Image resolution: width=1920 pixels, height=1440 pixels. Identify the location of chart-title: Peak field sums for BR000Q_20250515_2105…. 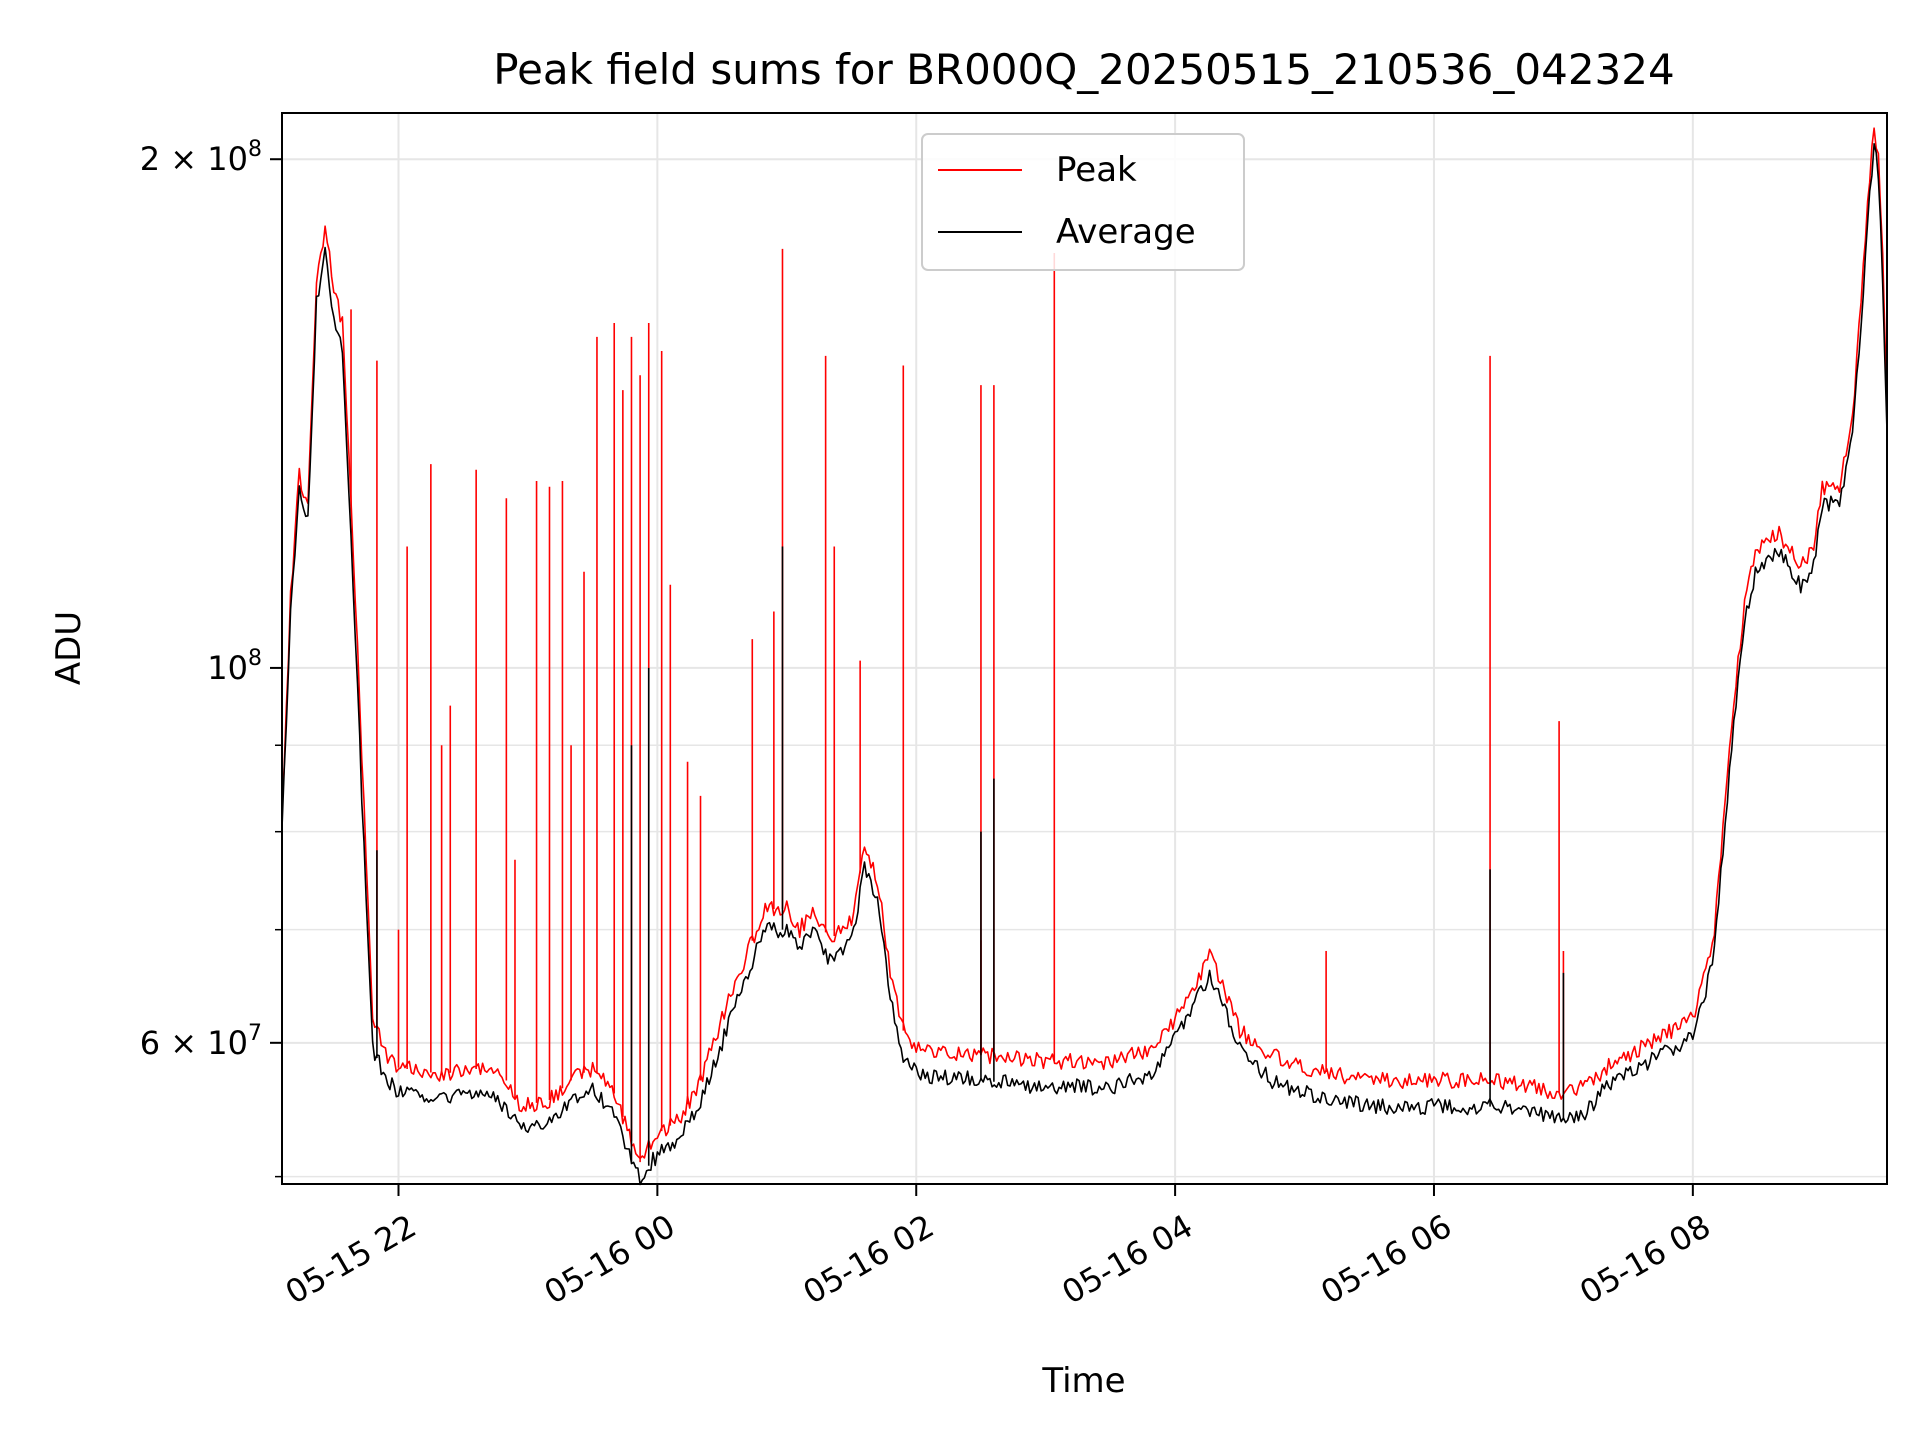
(1083, 69).